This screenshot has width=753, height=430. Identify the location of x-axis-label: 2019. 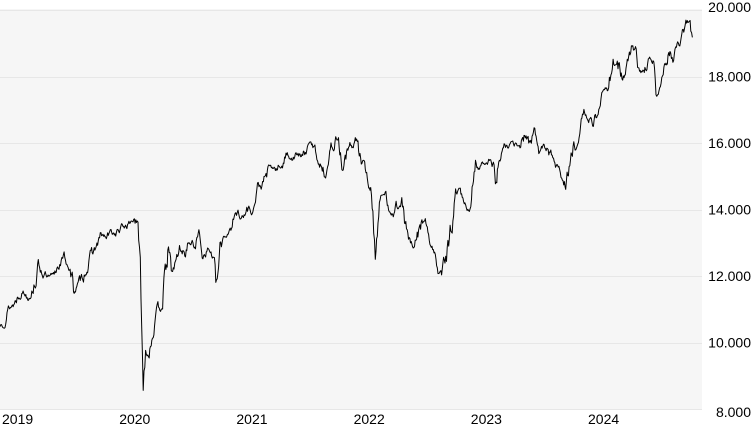
(17, 419).